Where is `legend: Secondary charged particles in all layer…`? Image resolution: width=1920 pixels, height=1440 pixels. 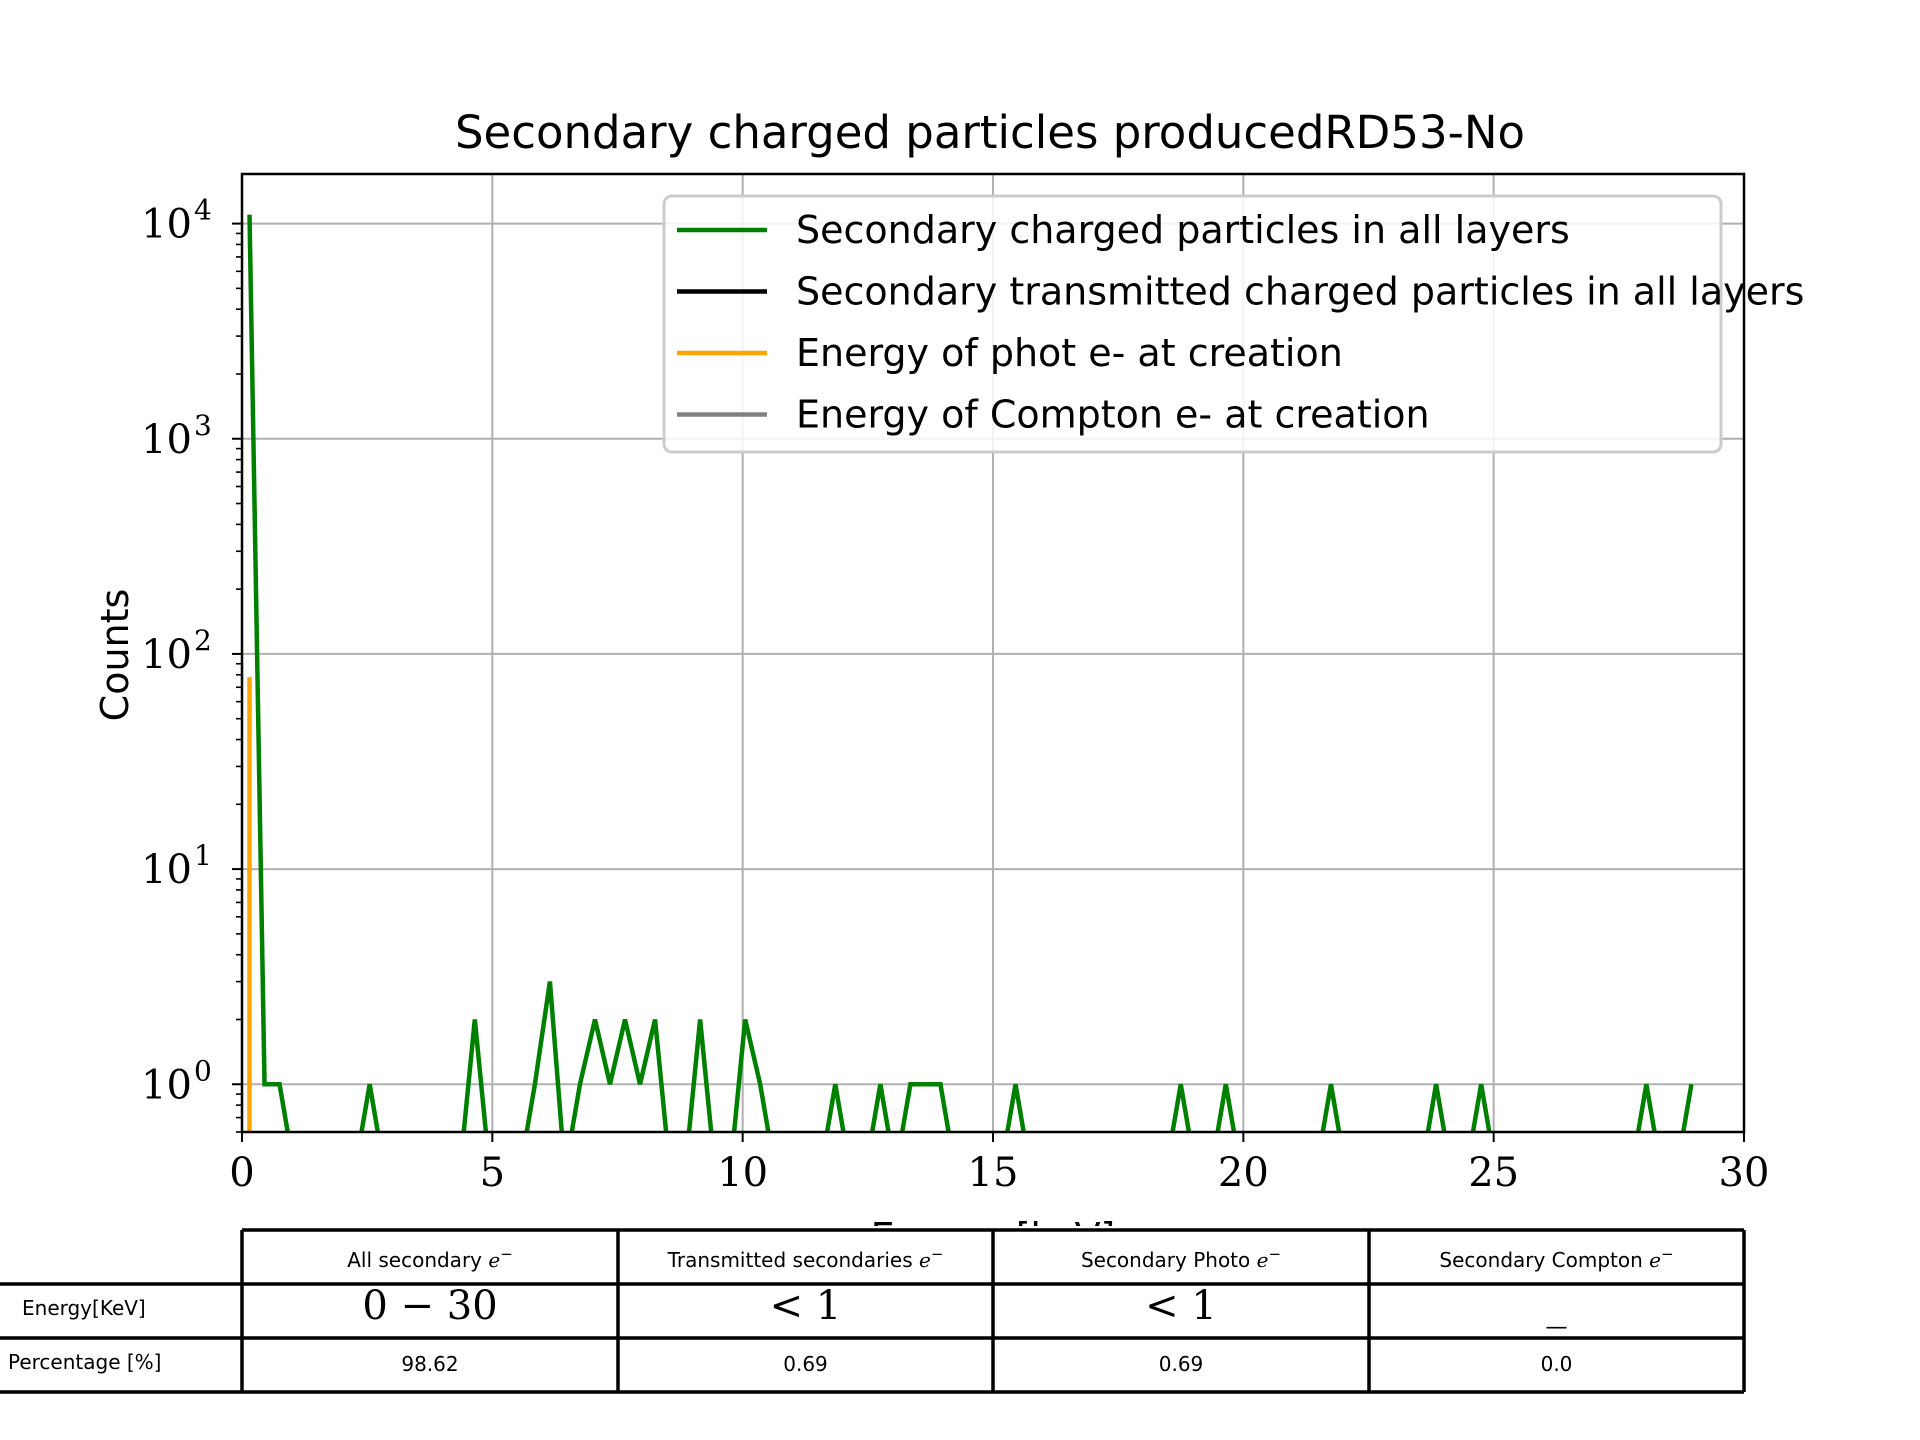 legend: Secondary charged particles in all layer… is located at coordinates (1233, 324).